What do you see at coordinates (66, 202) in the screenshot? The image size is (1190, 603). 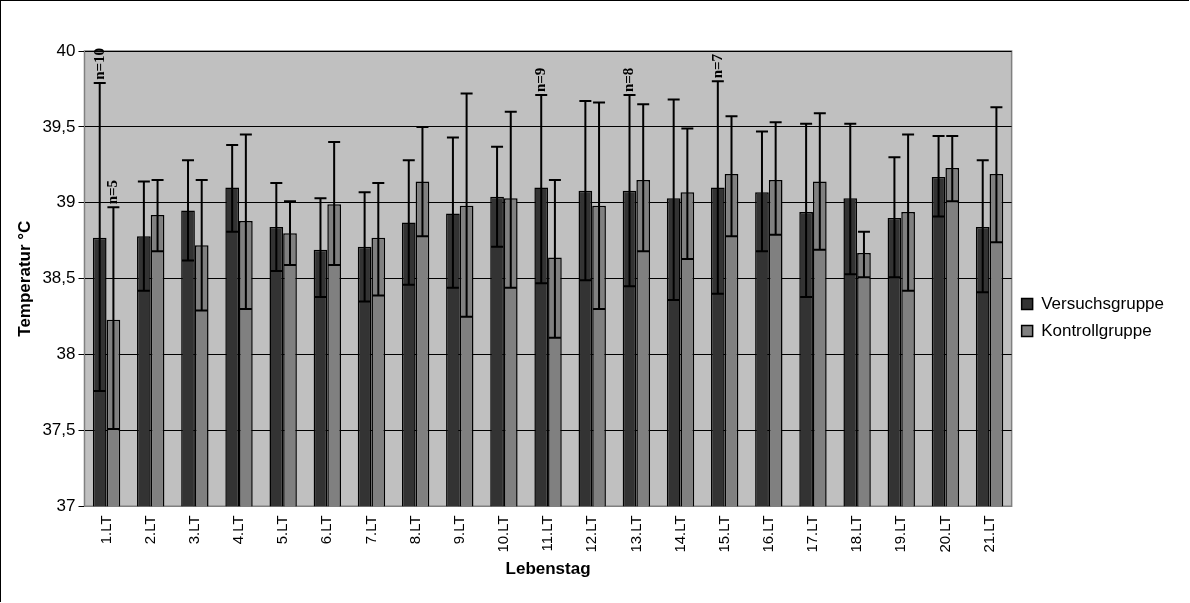 I see `y-tick-label: 39` at bounding box center [66, 202].